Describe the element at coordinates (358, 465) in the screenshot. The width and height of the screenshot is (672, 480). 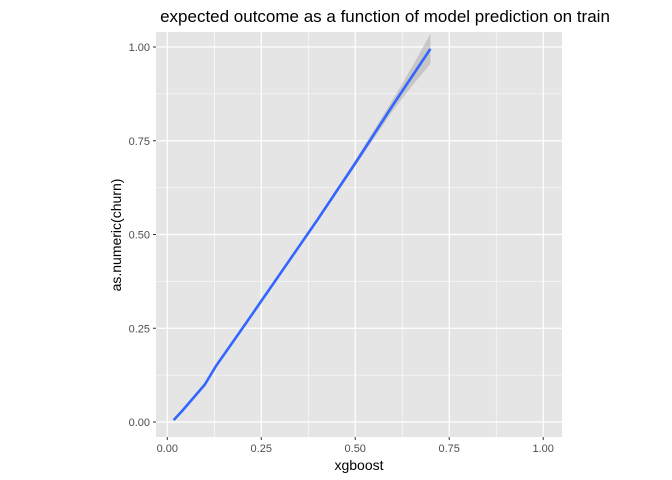
I see `x-axis-title: xgboost` at that location.